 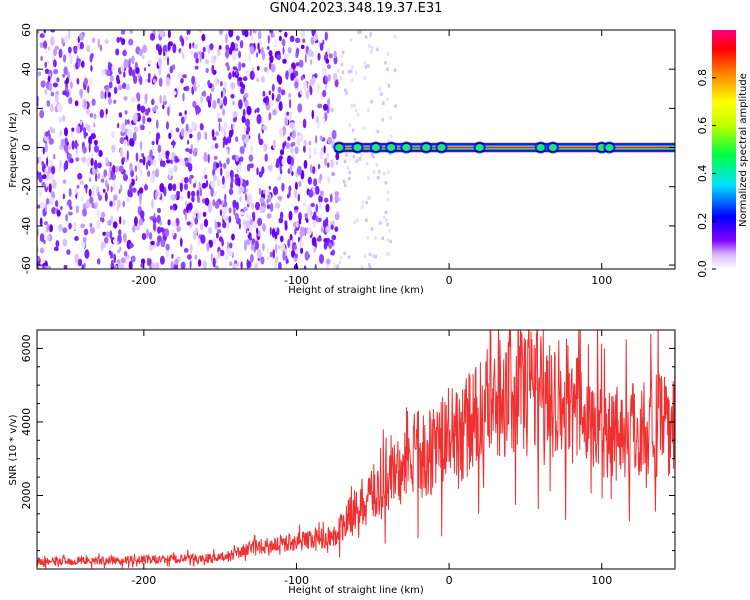 What do you see at coordinates (702, 174) in the screenshot?
I see `colorbar-tick-label: 0.4` at bounding box center [702, 174].